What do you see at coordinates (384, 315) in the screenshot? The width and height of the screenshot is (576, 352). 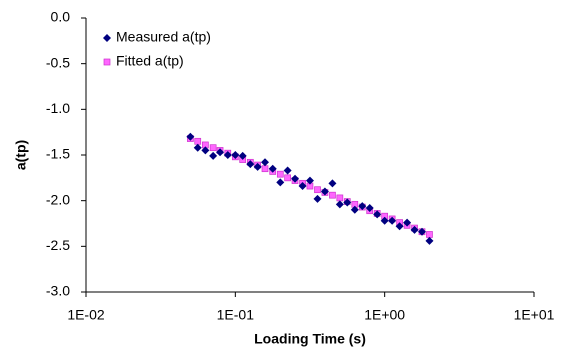 I see `x-tick-label: 1E+00` at bounding box center [384, 315].